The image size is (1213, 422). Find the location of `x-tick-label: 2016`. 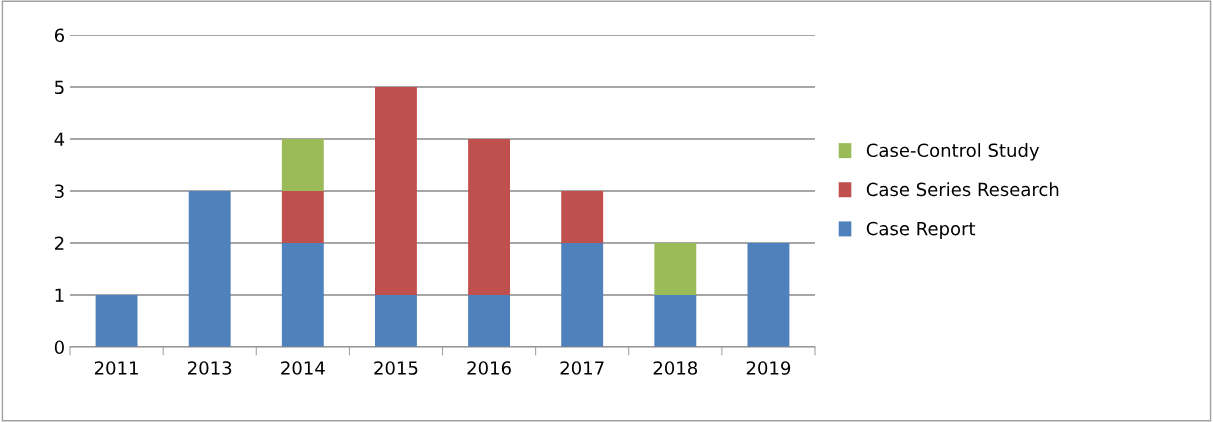

x-tick-label: 2016 is located at coordinates (489, 368).